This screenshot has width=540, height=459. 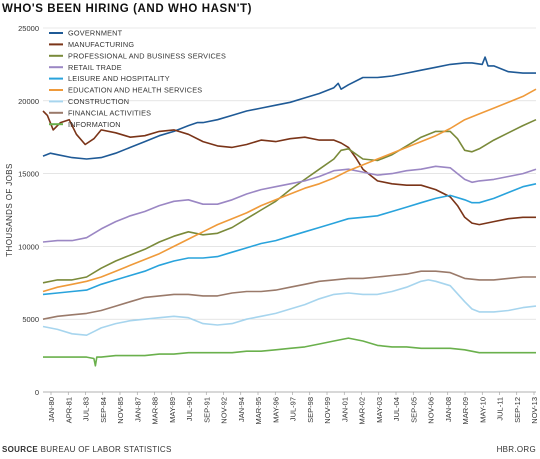 I want to click on y-tick-label: 25000, so click(x=28, y=28).